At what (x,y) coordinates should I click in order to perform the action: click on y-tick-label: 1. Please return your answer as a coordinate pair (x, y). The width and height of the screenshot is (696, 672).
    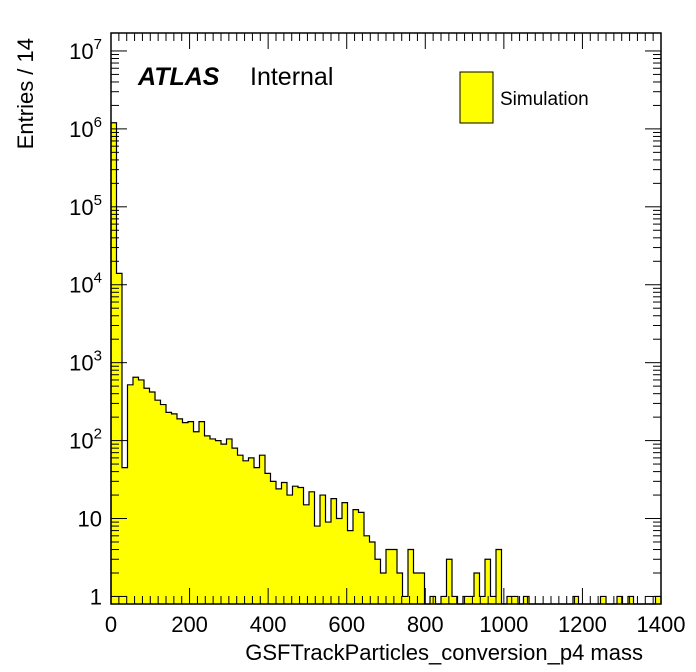
    Looking at the image, I should click on (96, 596).